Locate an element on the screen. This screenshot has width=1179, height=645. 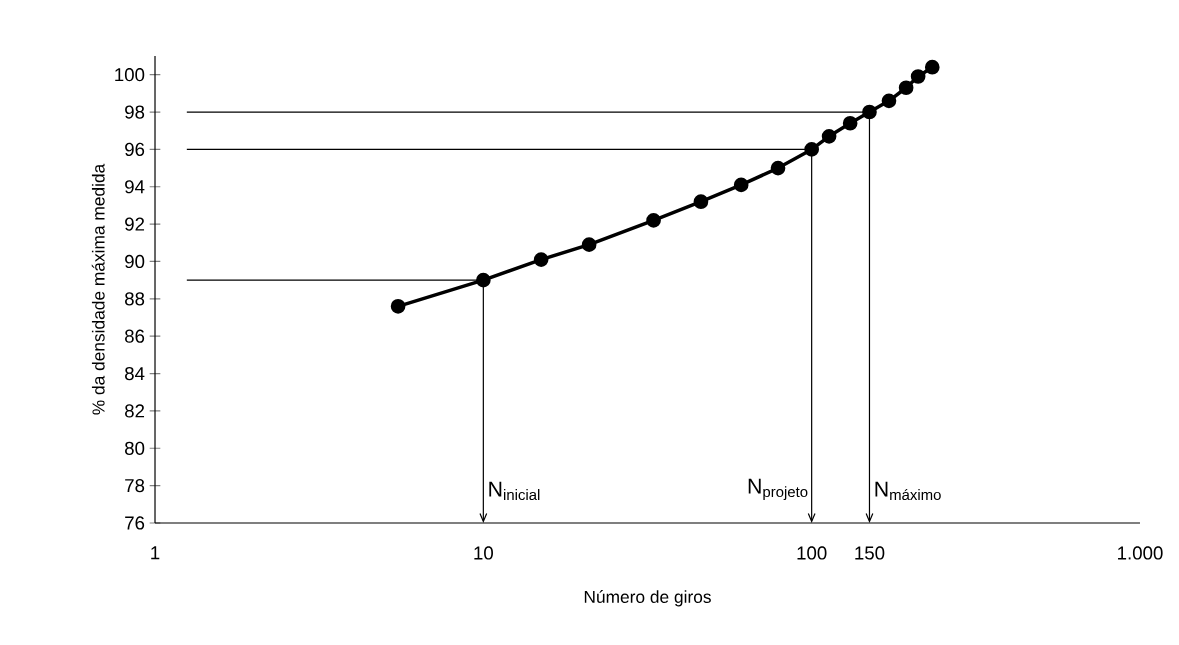
x-tick-label: 150 is located at coordinates (870, 553).